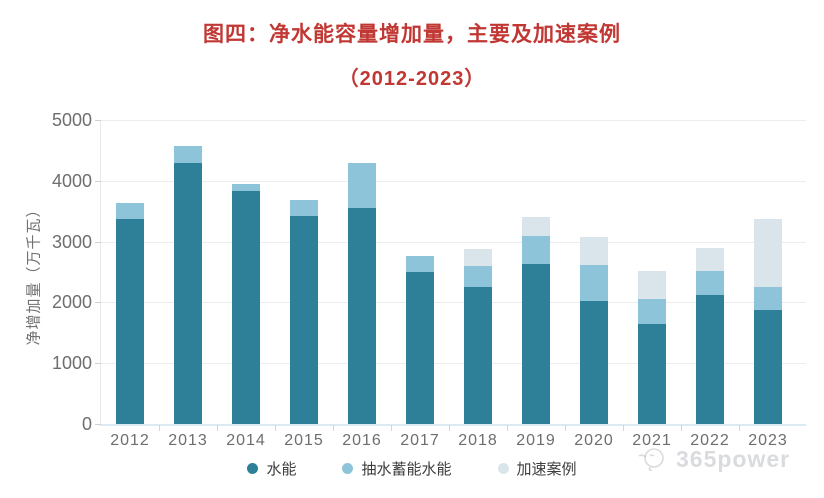 The height and width of the screenshot is (498, 824). I want to click on chart-title: 图四：净水能容量增加量，主要及加速案例, so click(412, 34).